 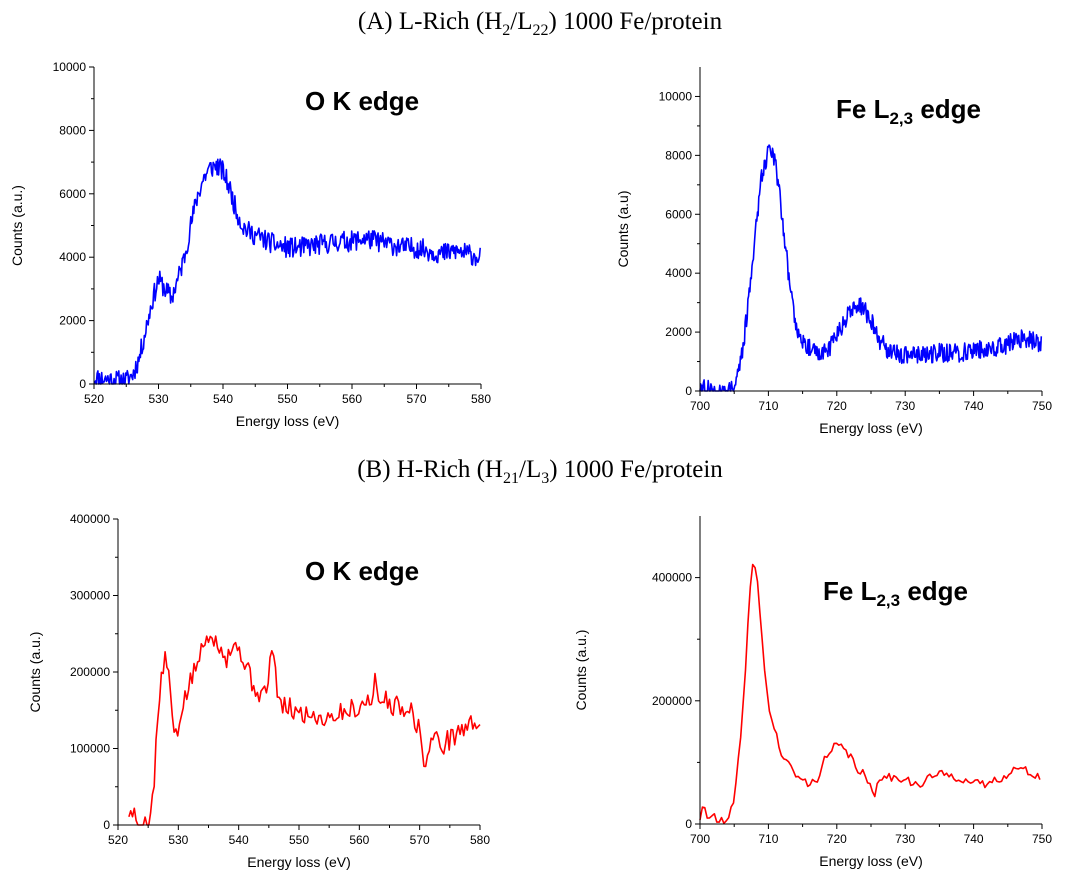 What do you see at coordinates (506, 30) in the screenshot?
I see `panel-a-sub1: 2` at bounding box center [506, 30].